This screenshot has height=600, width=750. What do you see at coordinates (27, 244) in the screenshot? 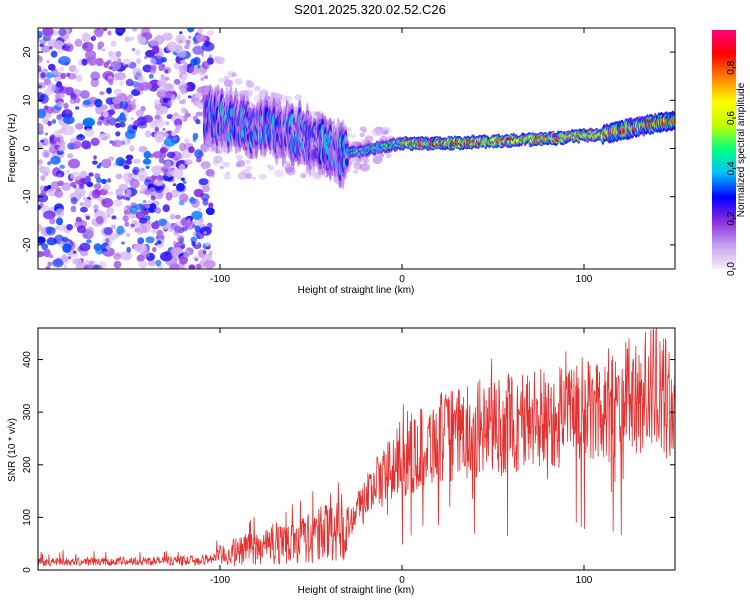
I see `spectrogram-ytick-label: -20` at bounding box center [27, 244].